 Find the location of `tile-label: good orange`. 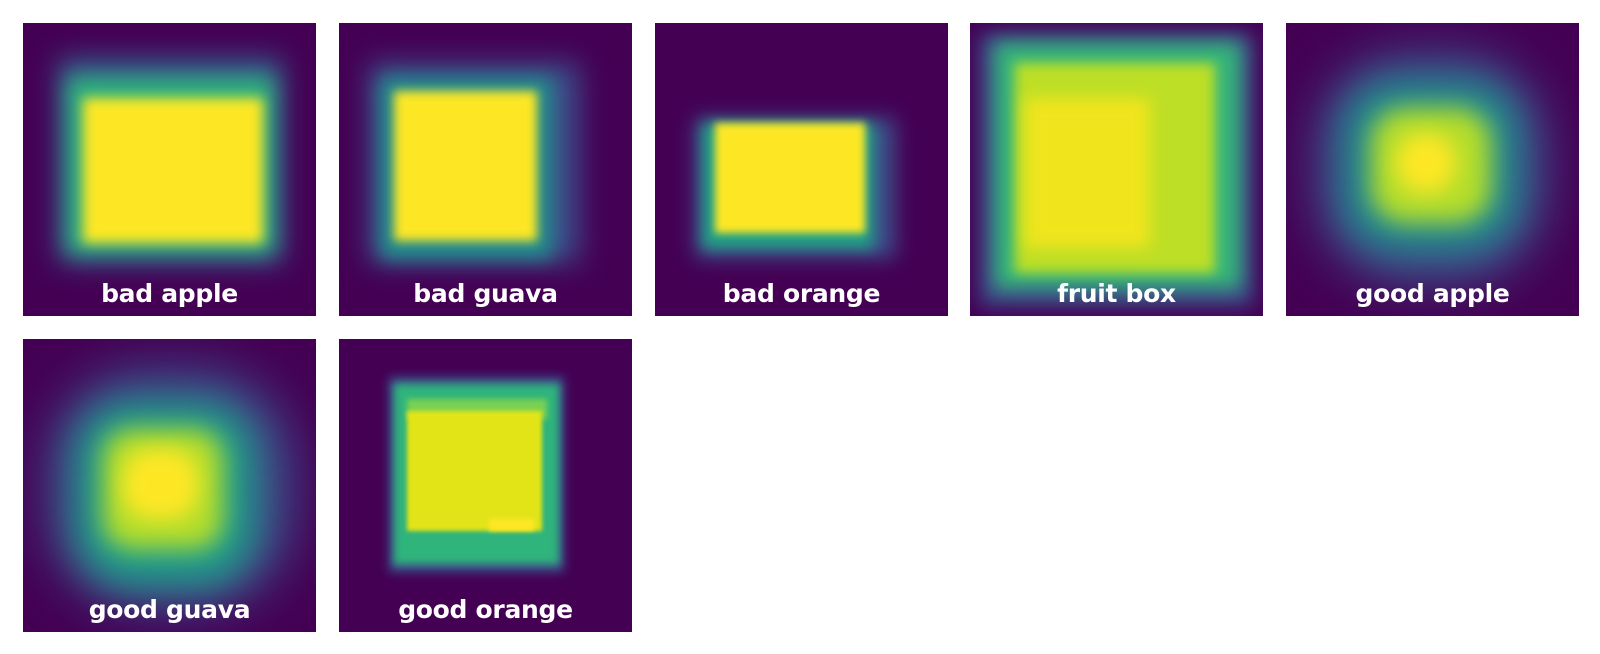

tile-label: good orange is located at coordinates (485, 609).